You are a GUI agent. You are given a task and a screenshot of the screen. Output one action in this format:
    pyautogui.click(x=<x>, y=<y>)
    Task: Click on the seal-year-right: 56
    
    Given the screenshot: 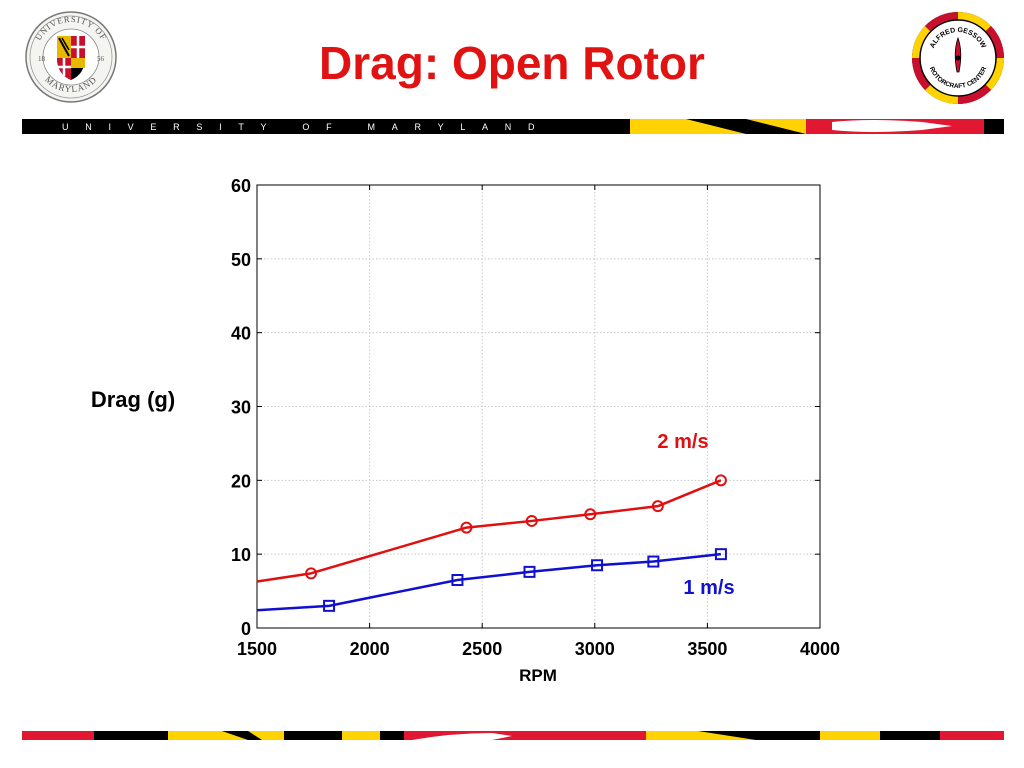 What is the action you would take?
    pyautogui.click(x=101, y=59)
    